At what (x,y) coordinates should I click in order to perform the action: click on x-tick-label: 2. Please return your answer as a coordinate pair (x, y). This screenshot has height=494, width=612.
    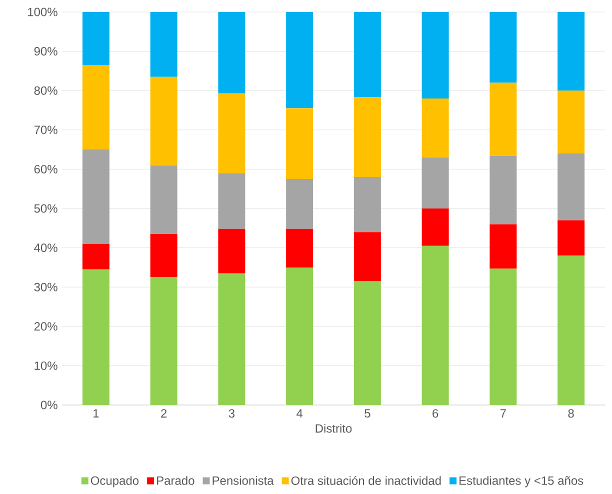
    Looking at the image, I should click on (164, 413).